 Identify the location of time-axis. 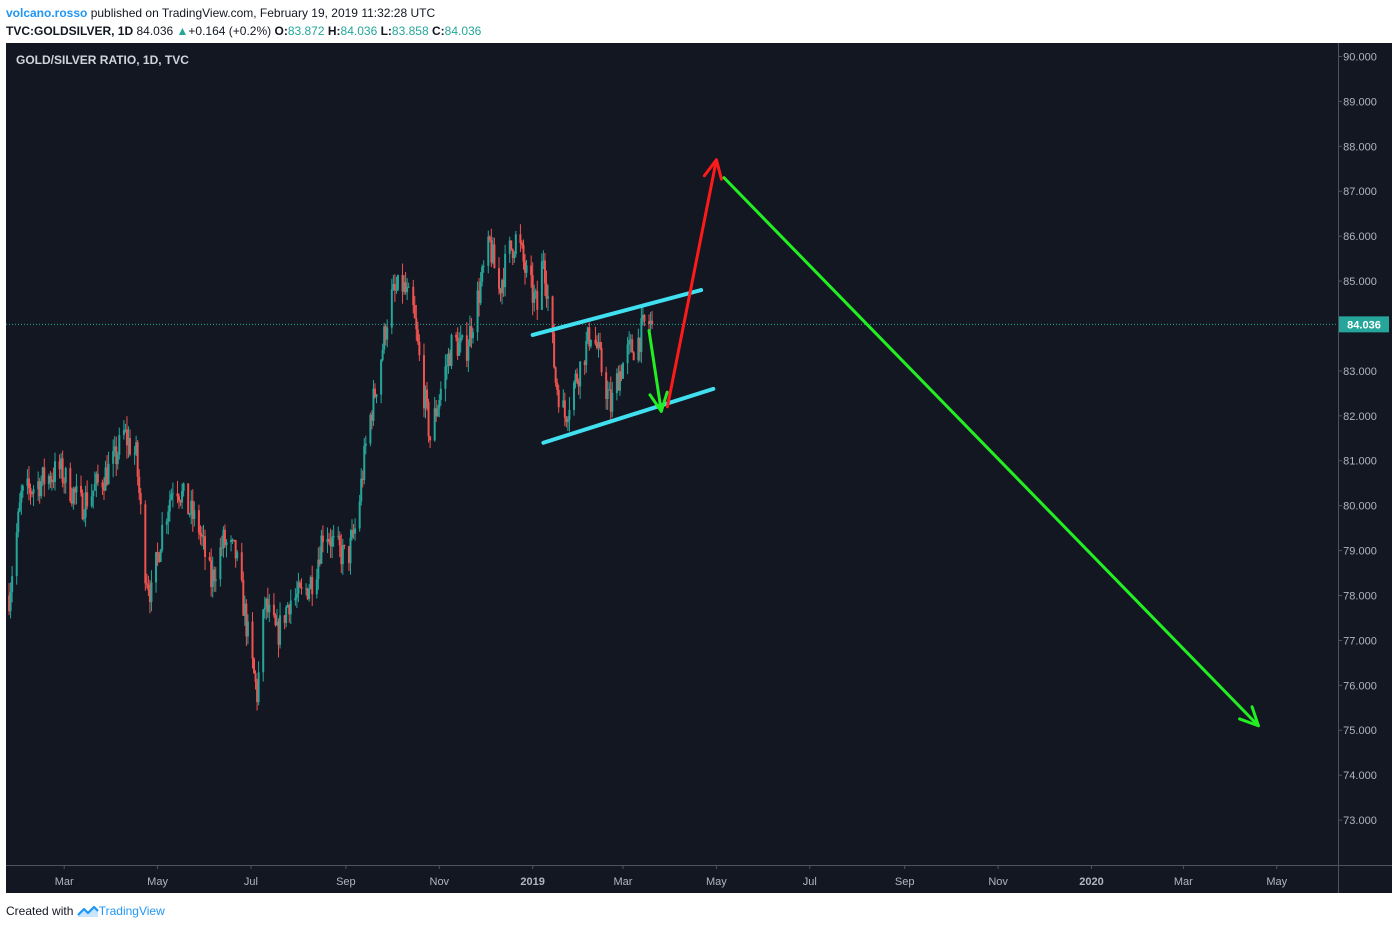
(672, 879).